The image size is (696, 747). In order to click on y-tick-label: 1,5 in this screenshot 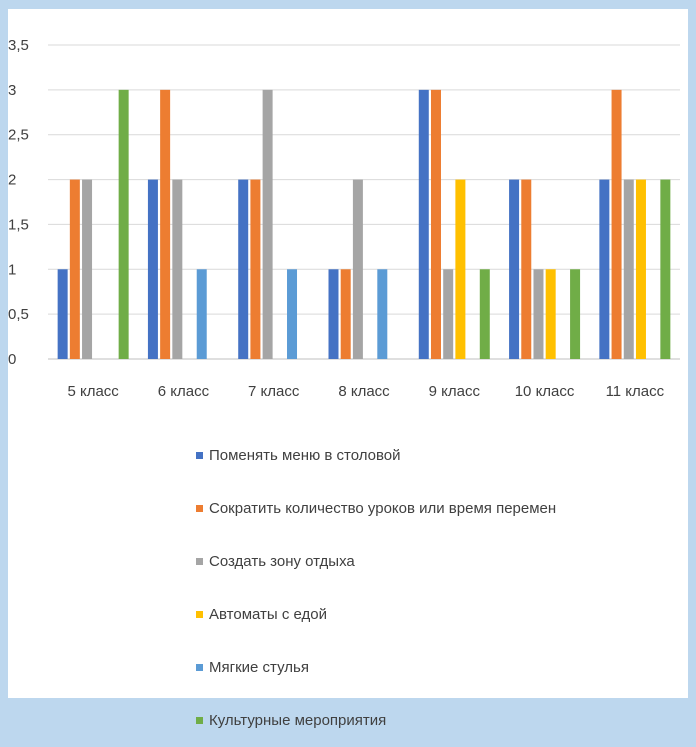, I will do `click(18, 224)`.